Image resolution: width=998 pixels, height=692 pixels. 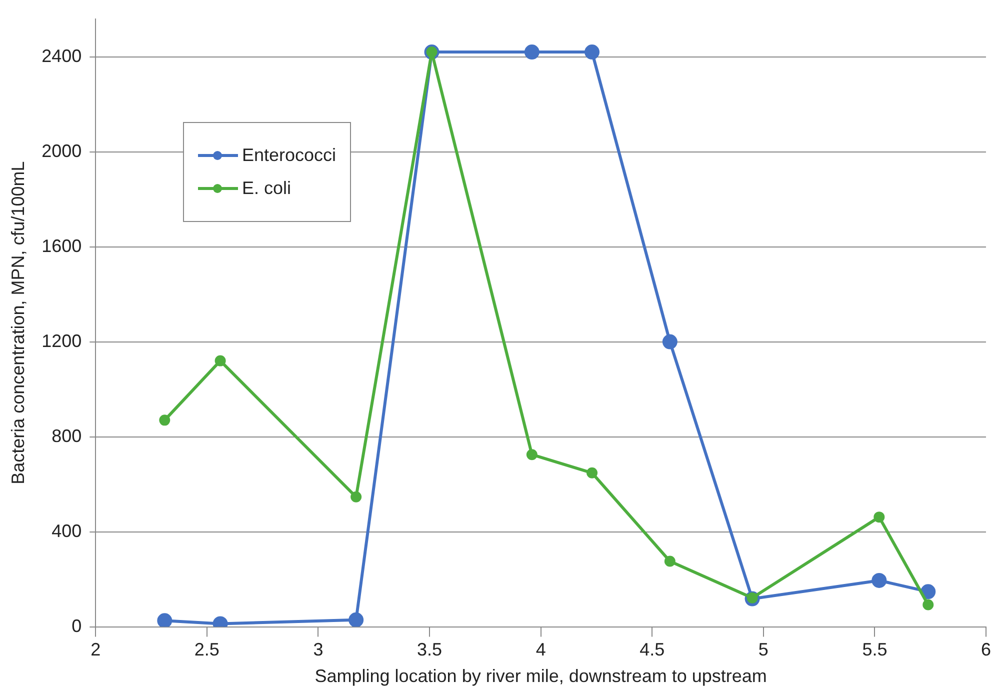 I want to click on x-tick-label: 2.5, so click(x=207, y=650).